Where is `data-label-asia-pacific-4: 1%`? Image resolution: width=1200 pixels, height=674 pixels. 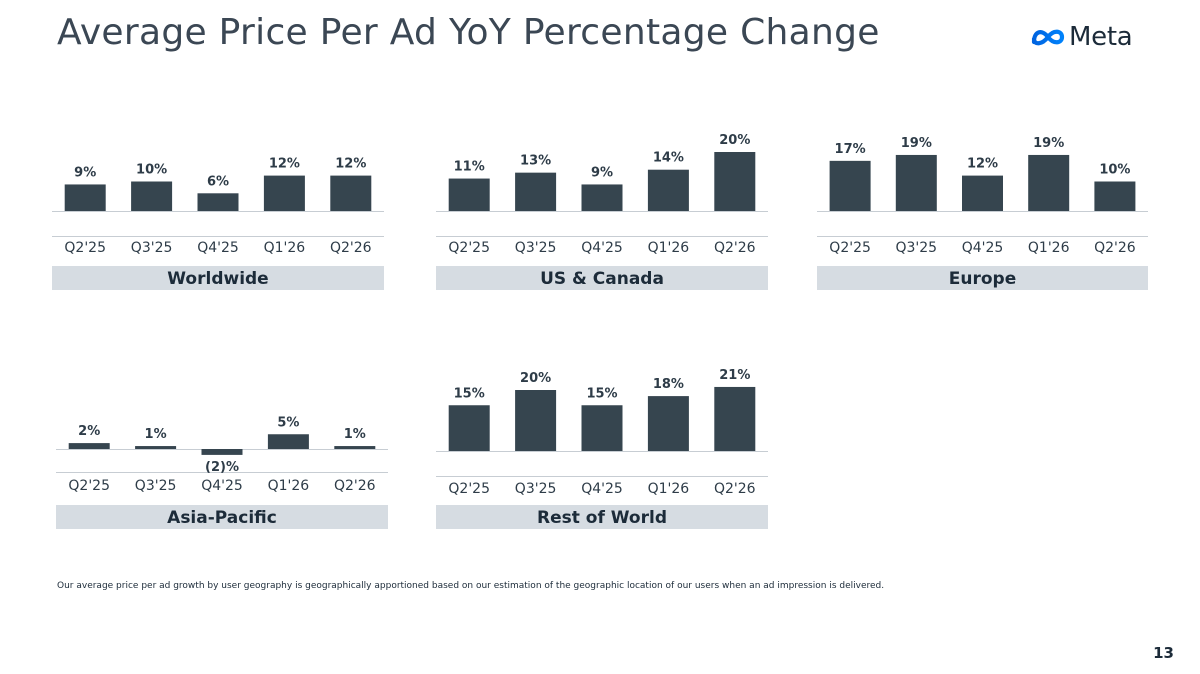 data-label-asia-pacific-4: 1% is located at coordinates (355, 434).